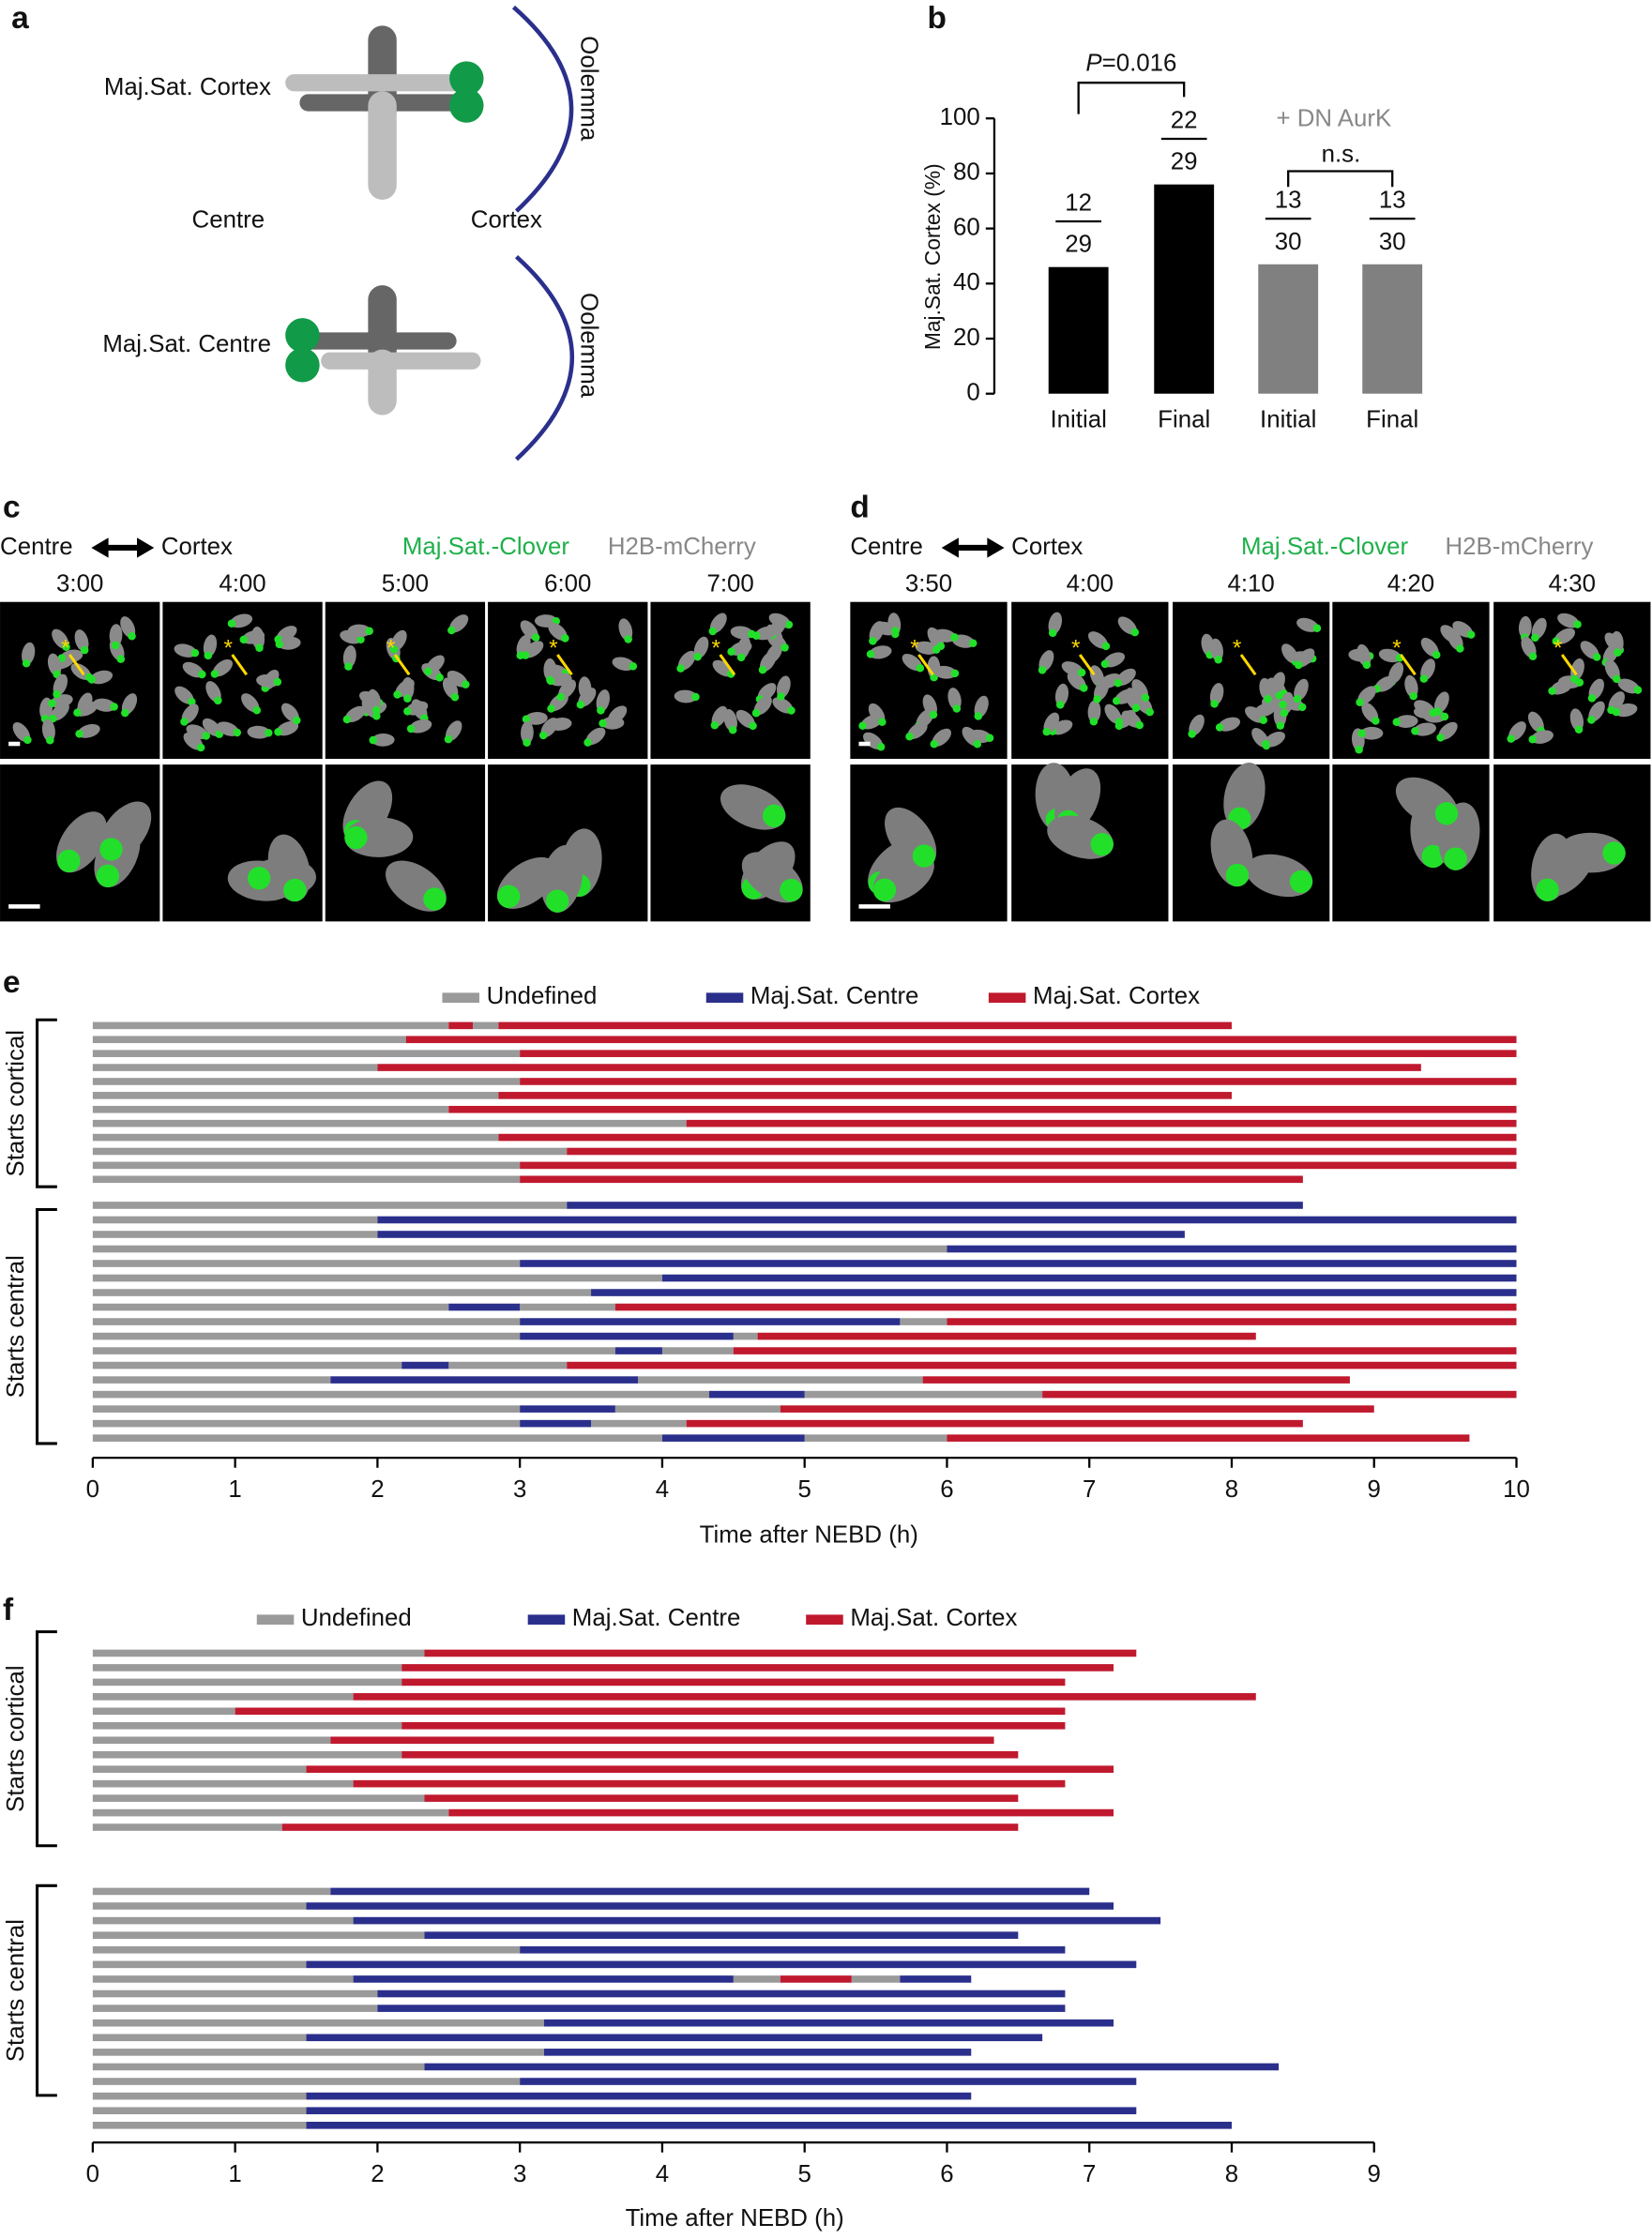 The image size is (1652, 2239). Describe the element at coordinates (1078, 245) in the screenshot. I see `fraction-denominator: 29` at that location.